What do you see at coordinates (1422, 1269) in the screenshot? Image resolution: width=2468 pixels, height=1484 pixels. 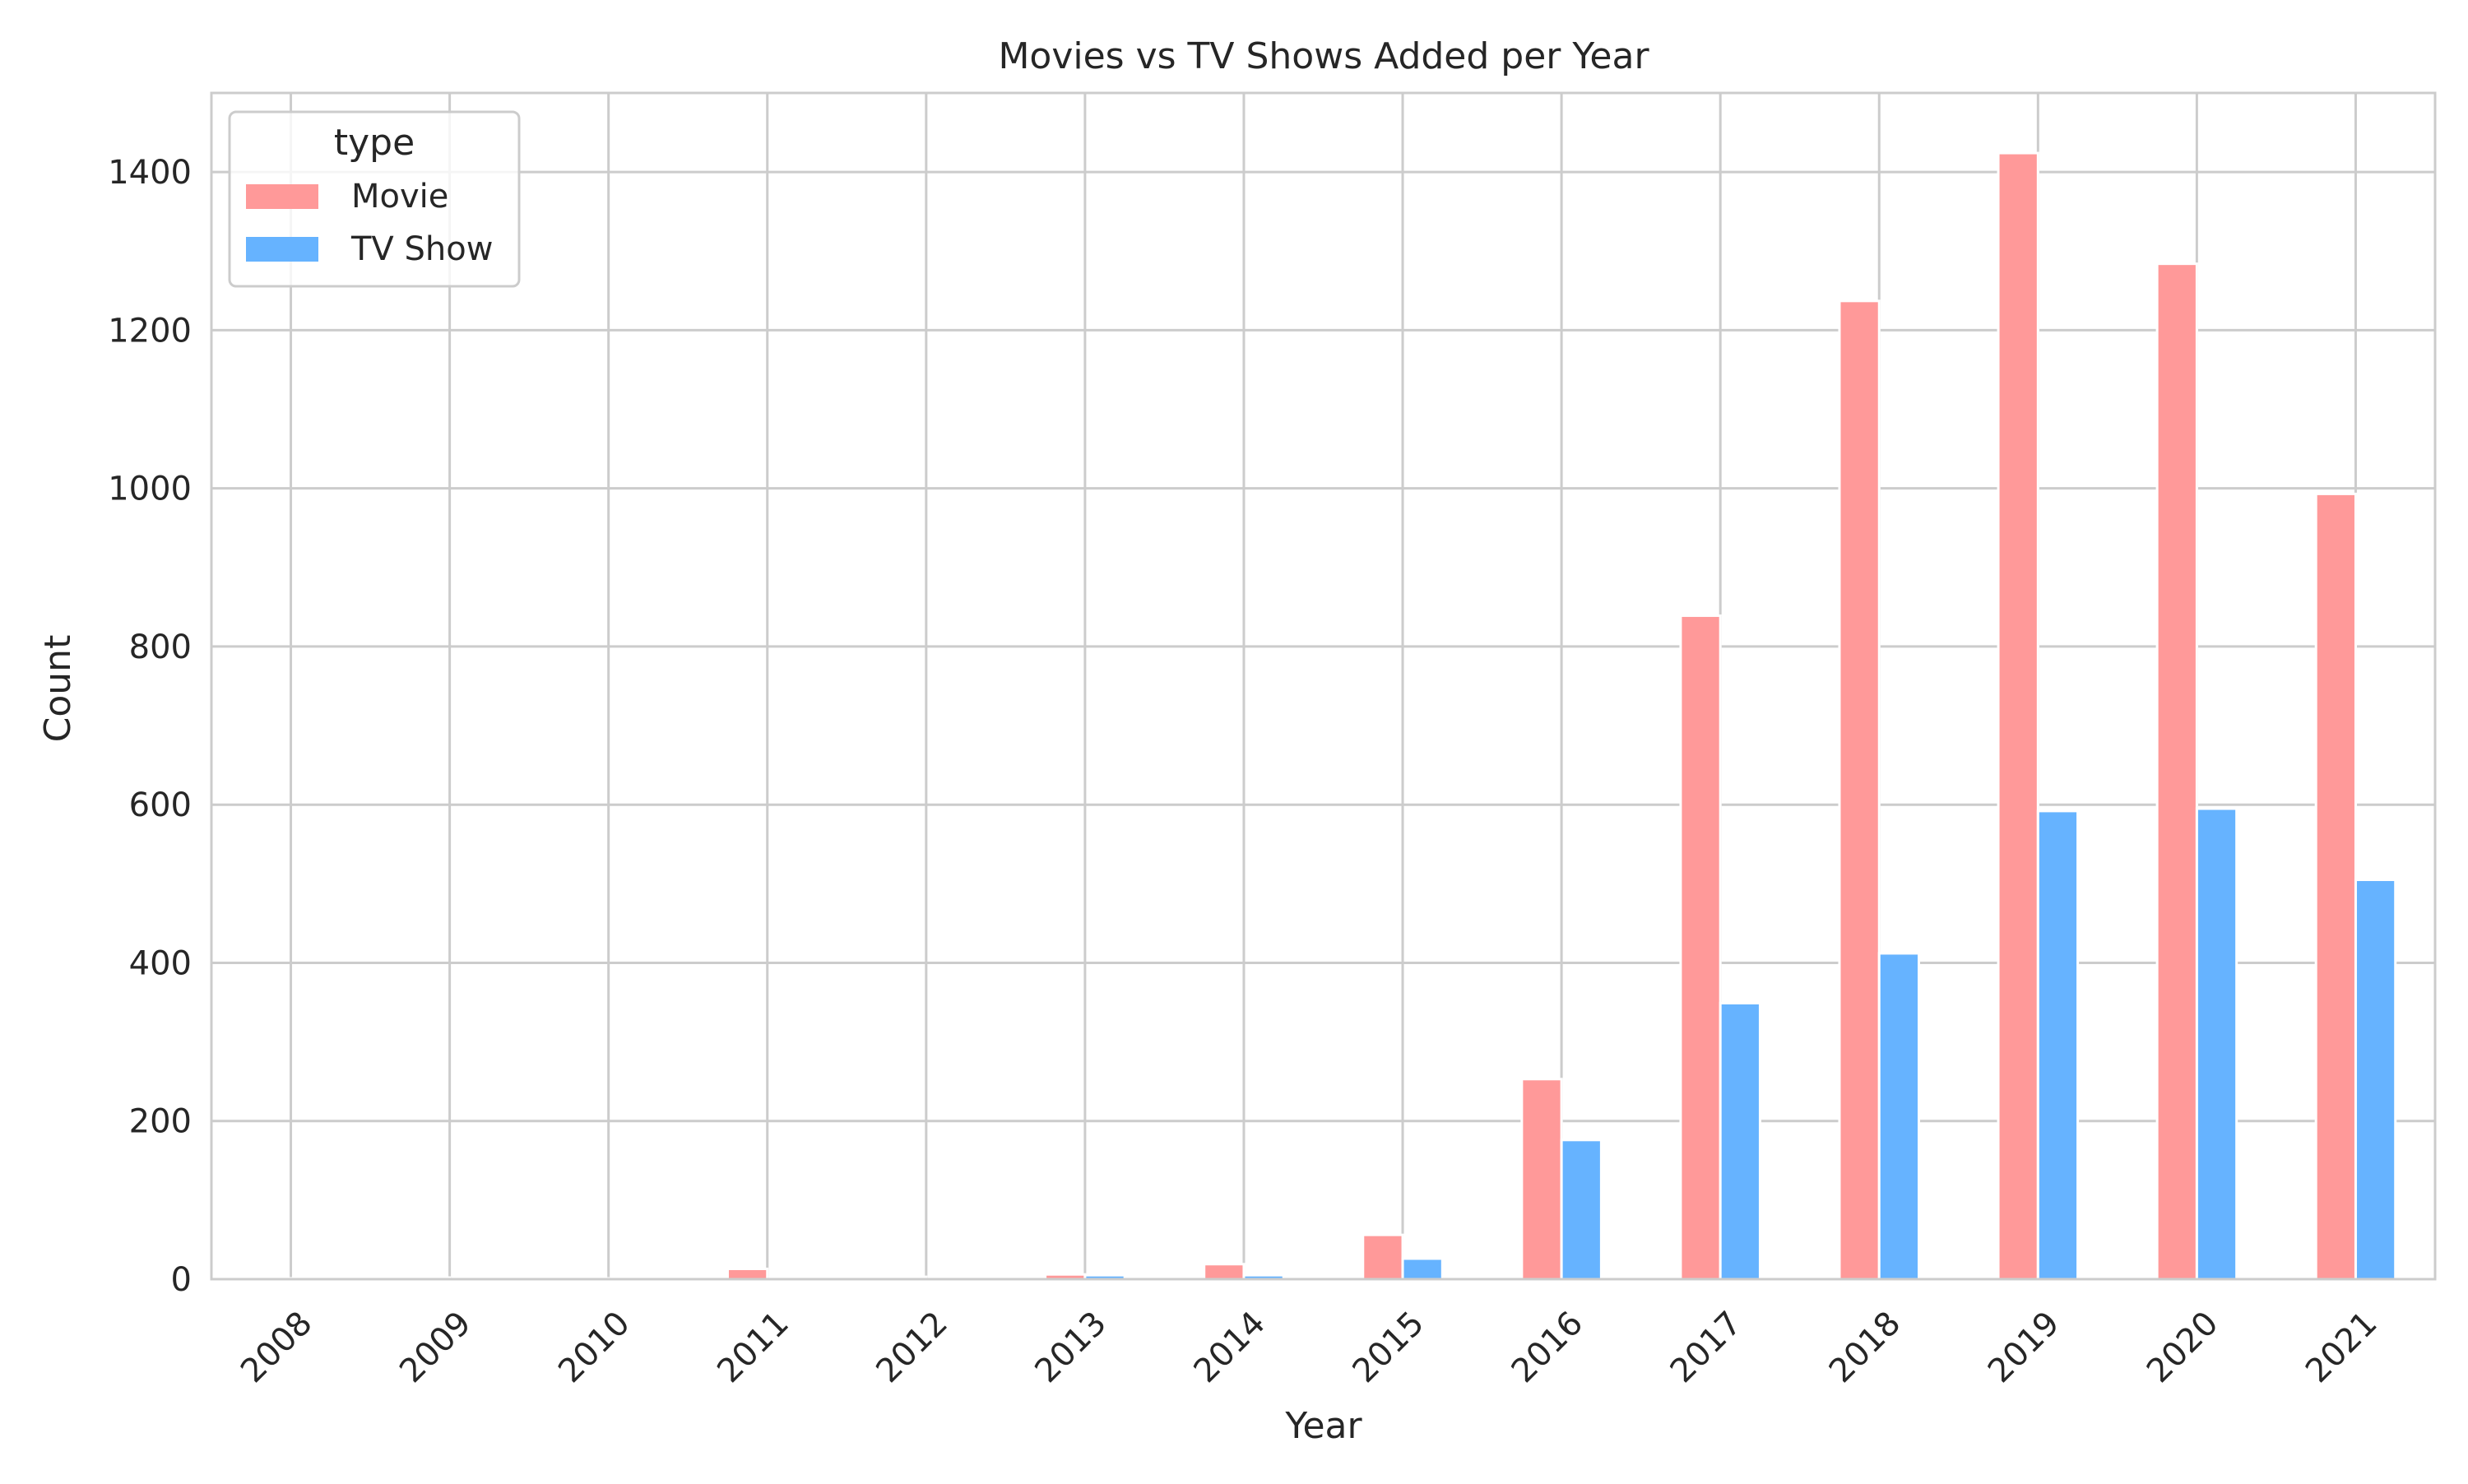 I see `bar-tv-show-2015` at bounding box center [1422, 1269].